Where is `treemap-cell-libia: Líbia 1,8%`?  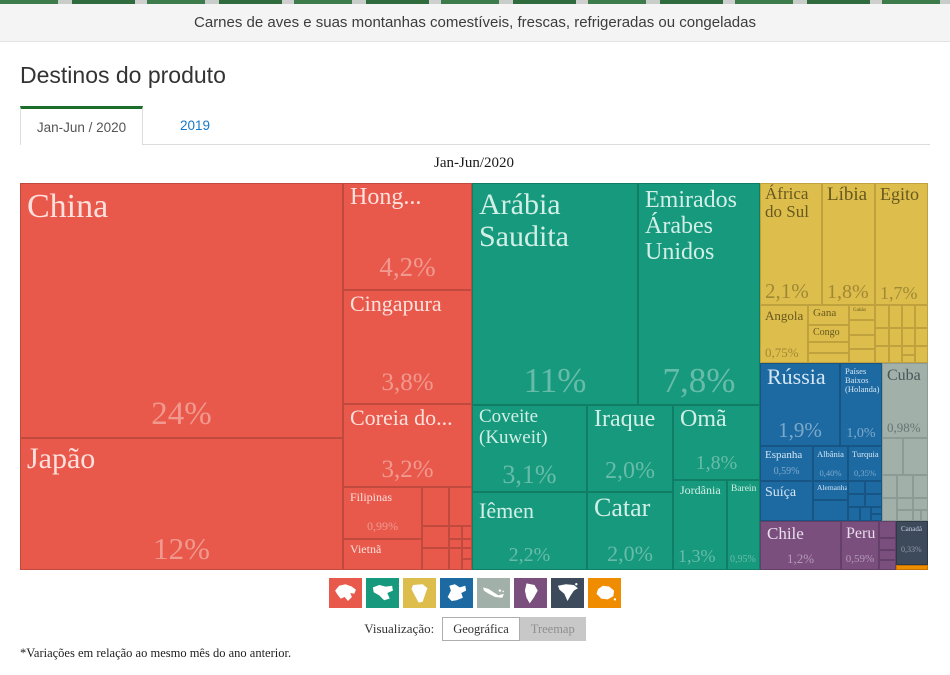 treemap-cell-libia: Líbia 1,8% is located at coordinates (848, 244).